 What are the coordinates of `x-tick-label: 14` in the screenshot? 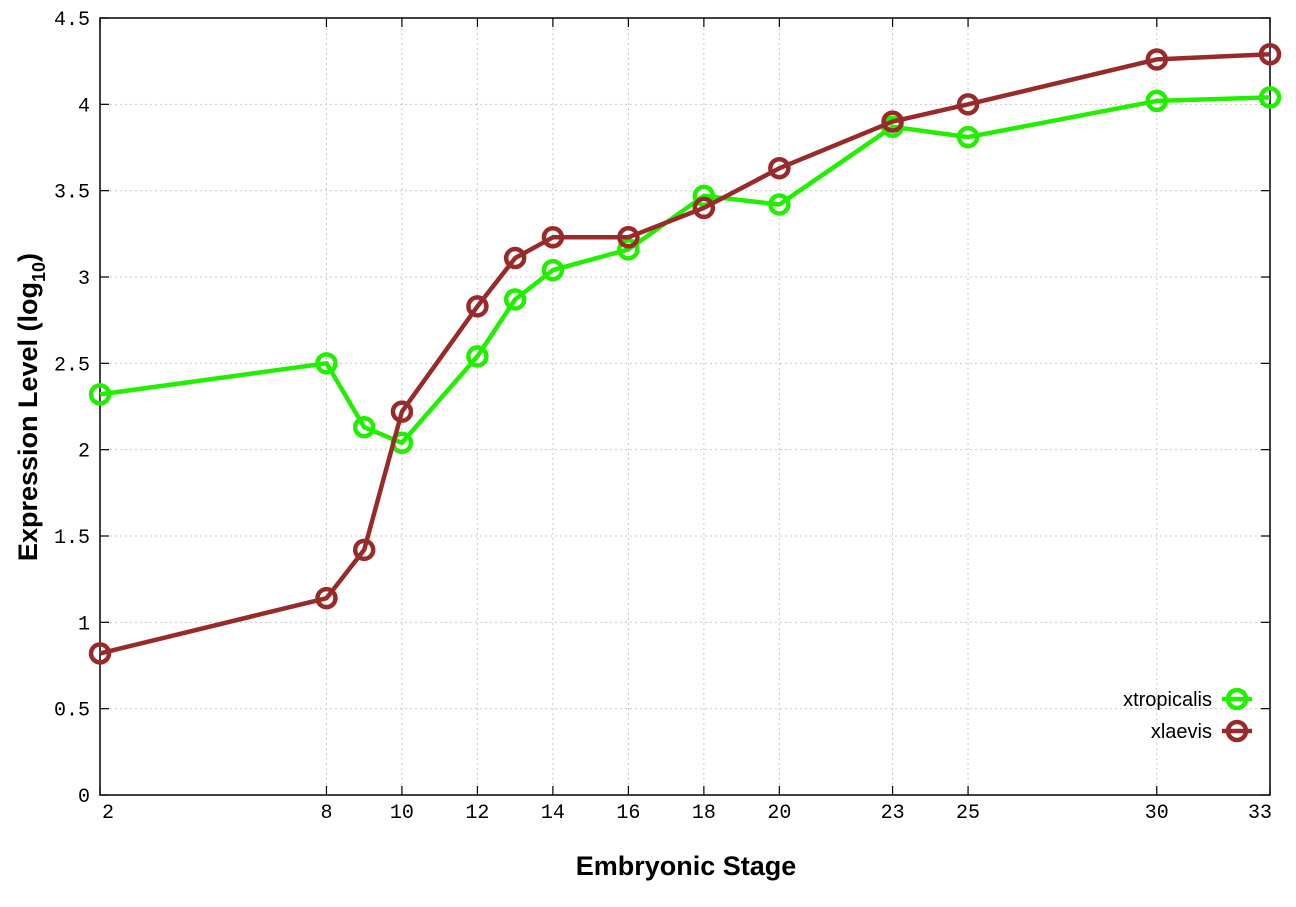 It's located at (553, 813).